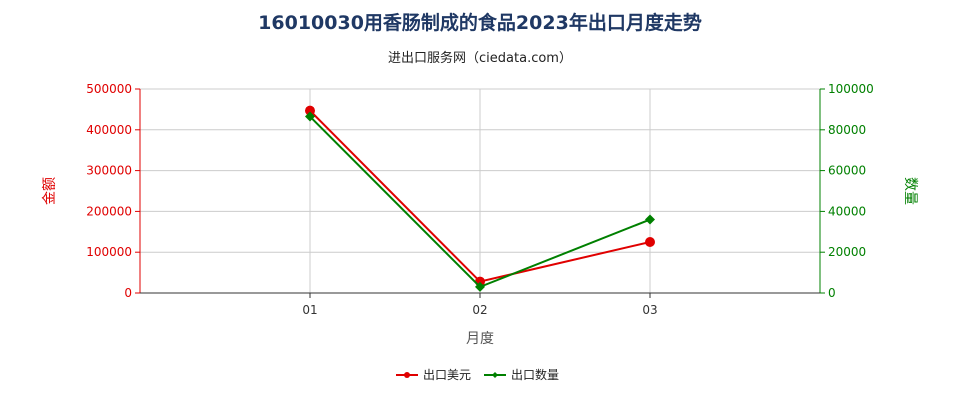  I want to click on left-tick-label: 500000, so click(109, 89).